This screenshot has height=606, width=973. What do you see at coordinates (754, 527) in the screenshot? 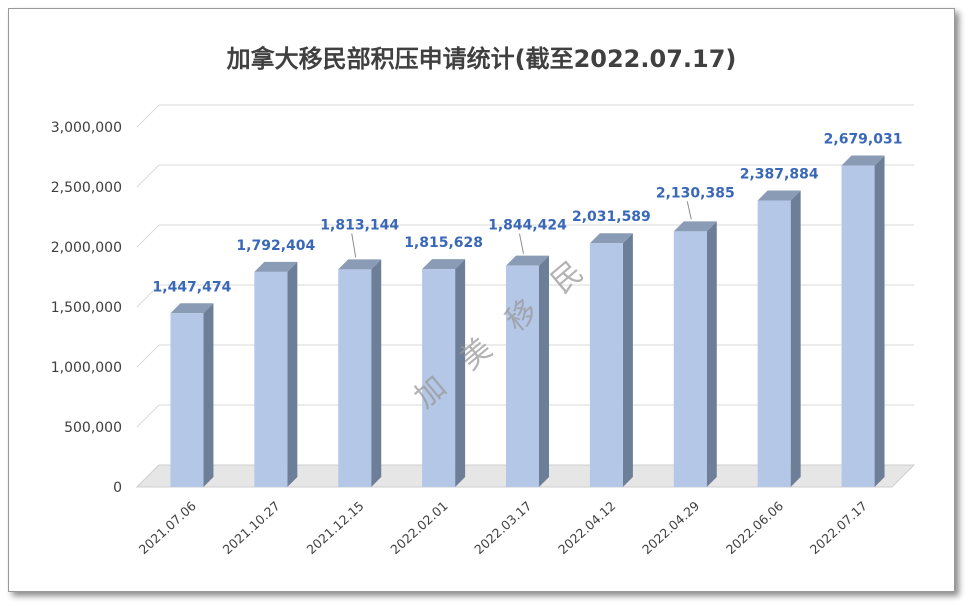
I see `x-tick-label: 2022.06.06` at bounding box center [754, 527].